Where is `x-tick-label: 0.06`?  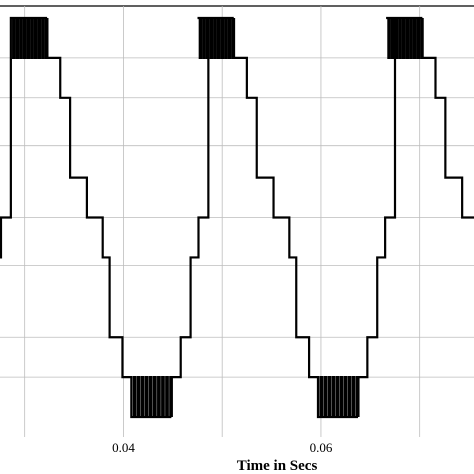
x-tick-label: 0.06 is located at coordinates (321, 447).